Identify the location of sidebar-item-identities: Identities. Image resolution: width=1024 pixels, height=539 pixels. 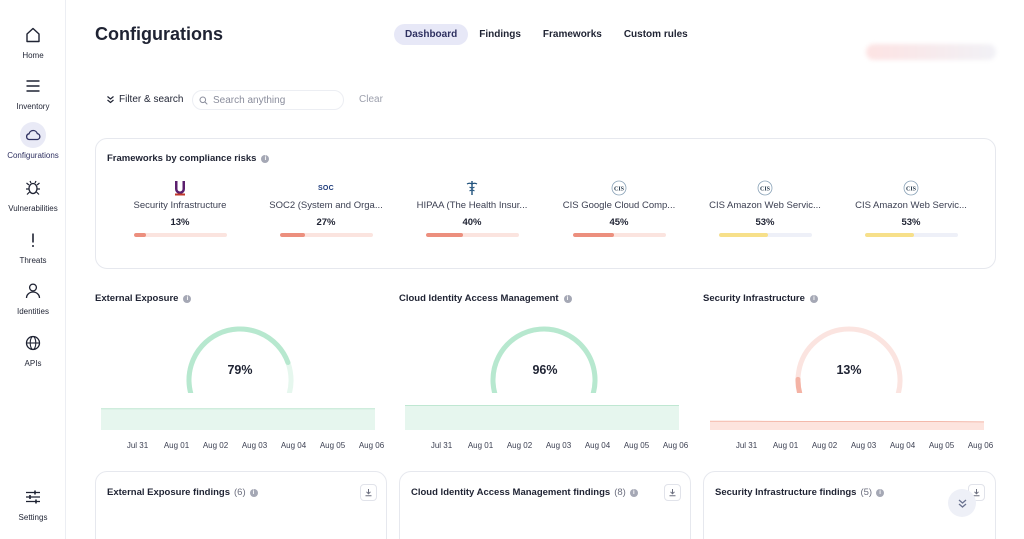
(33, 297).